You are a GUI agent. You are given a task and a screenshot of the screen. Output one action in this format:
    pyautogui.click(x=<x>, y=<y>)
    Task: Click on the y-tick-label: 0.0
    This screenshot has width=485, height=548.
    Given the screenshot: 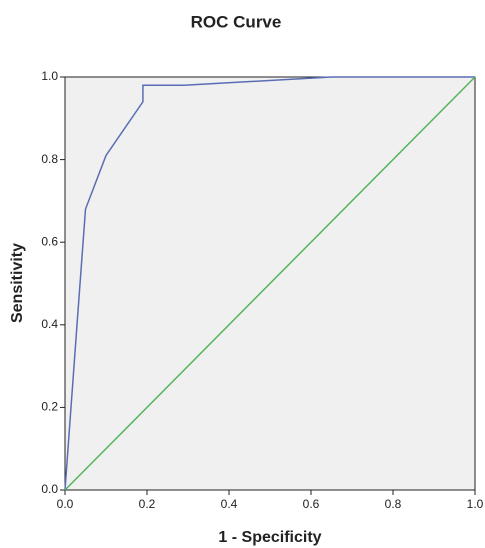 What is the action you would take?
    pyautogui.click(x=49, y=489)
    